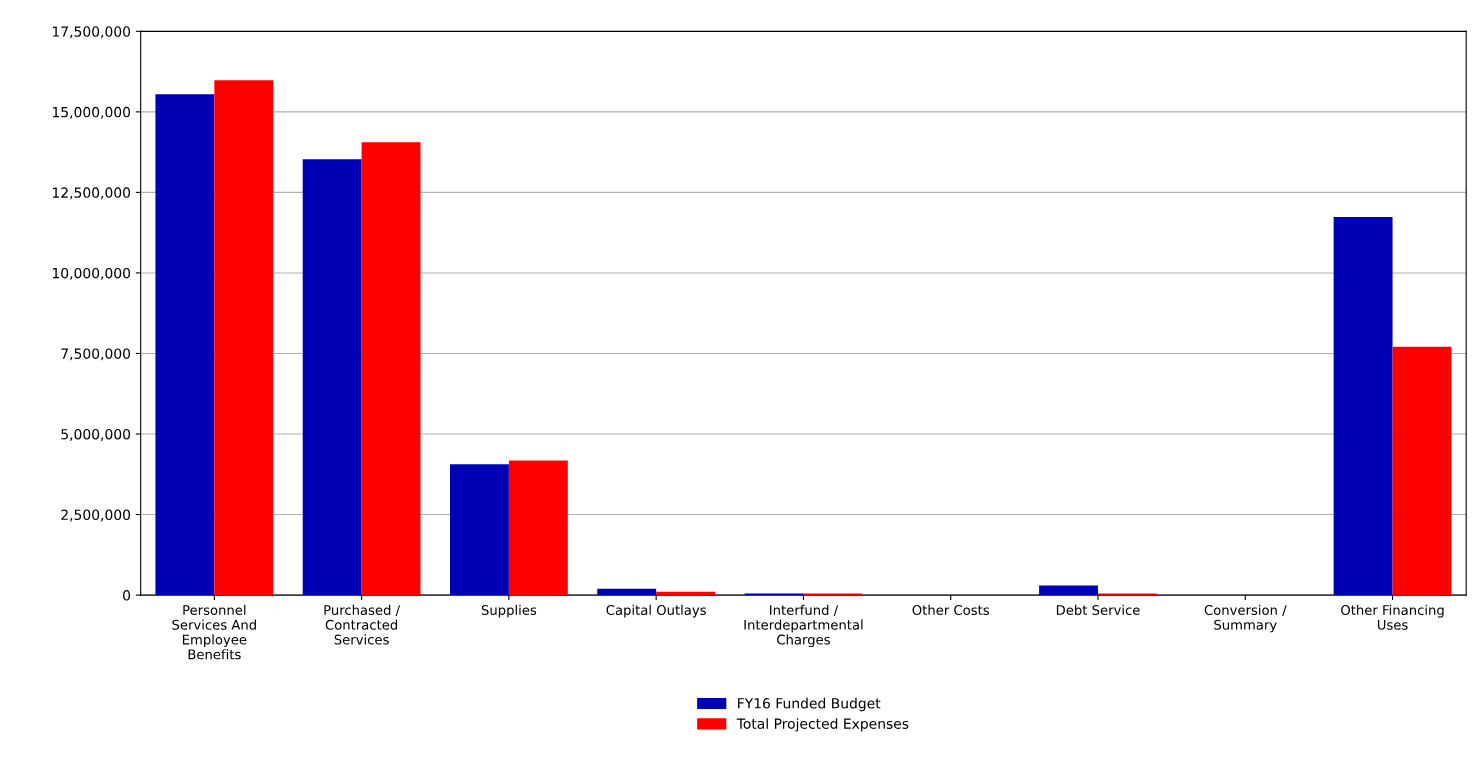  What do you see at coordinates (127, 595) in the screenshot?
I see `y-tick-label: 0` at bounding box center [127, 595].